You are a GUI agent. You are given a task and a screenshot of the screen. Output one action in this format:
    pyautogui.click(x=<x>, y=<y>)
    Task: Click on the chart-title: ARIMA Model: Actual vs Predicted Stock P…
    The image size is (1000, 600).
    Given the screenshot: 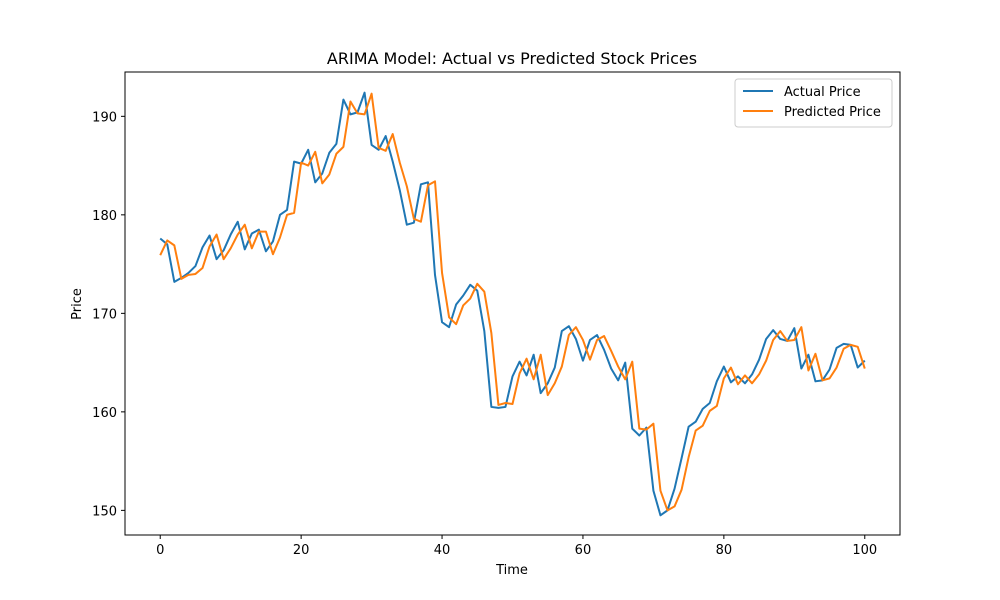 What is the action you would take?
    pyautogui.click(x=512, y=58)
    